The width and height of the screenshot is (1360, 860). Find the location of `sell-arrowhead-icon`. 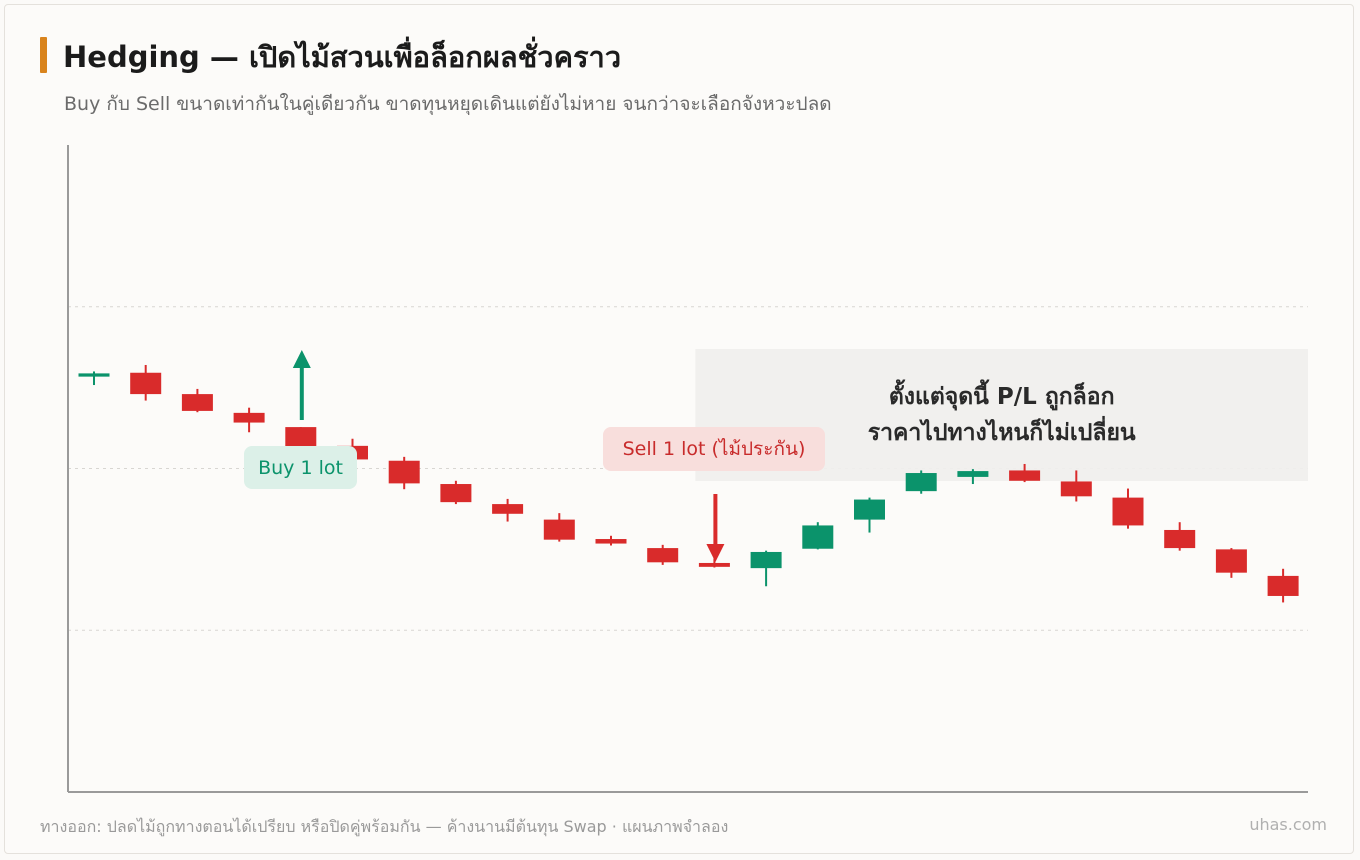

sell-arrowhead-icon is located at coordinates (715, 553).